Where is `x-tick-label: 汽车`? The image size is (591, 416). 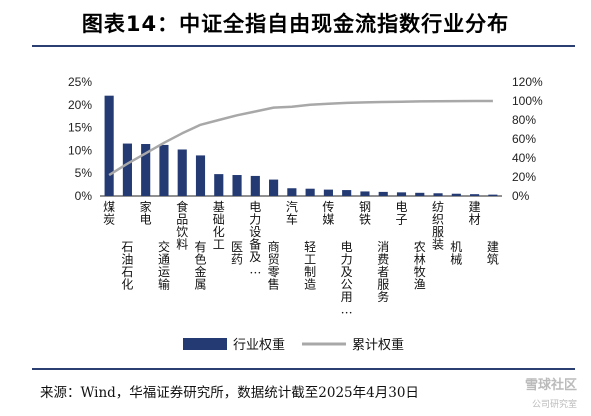
x-tick-label: 汽车 is located at coordinates (292, 213).